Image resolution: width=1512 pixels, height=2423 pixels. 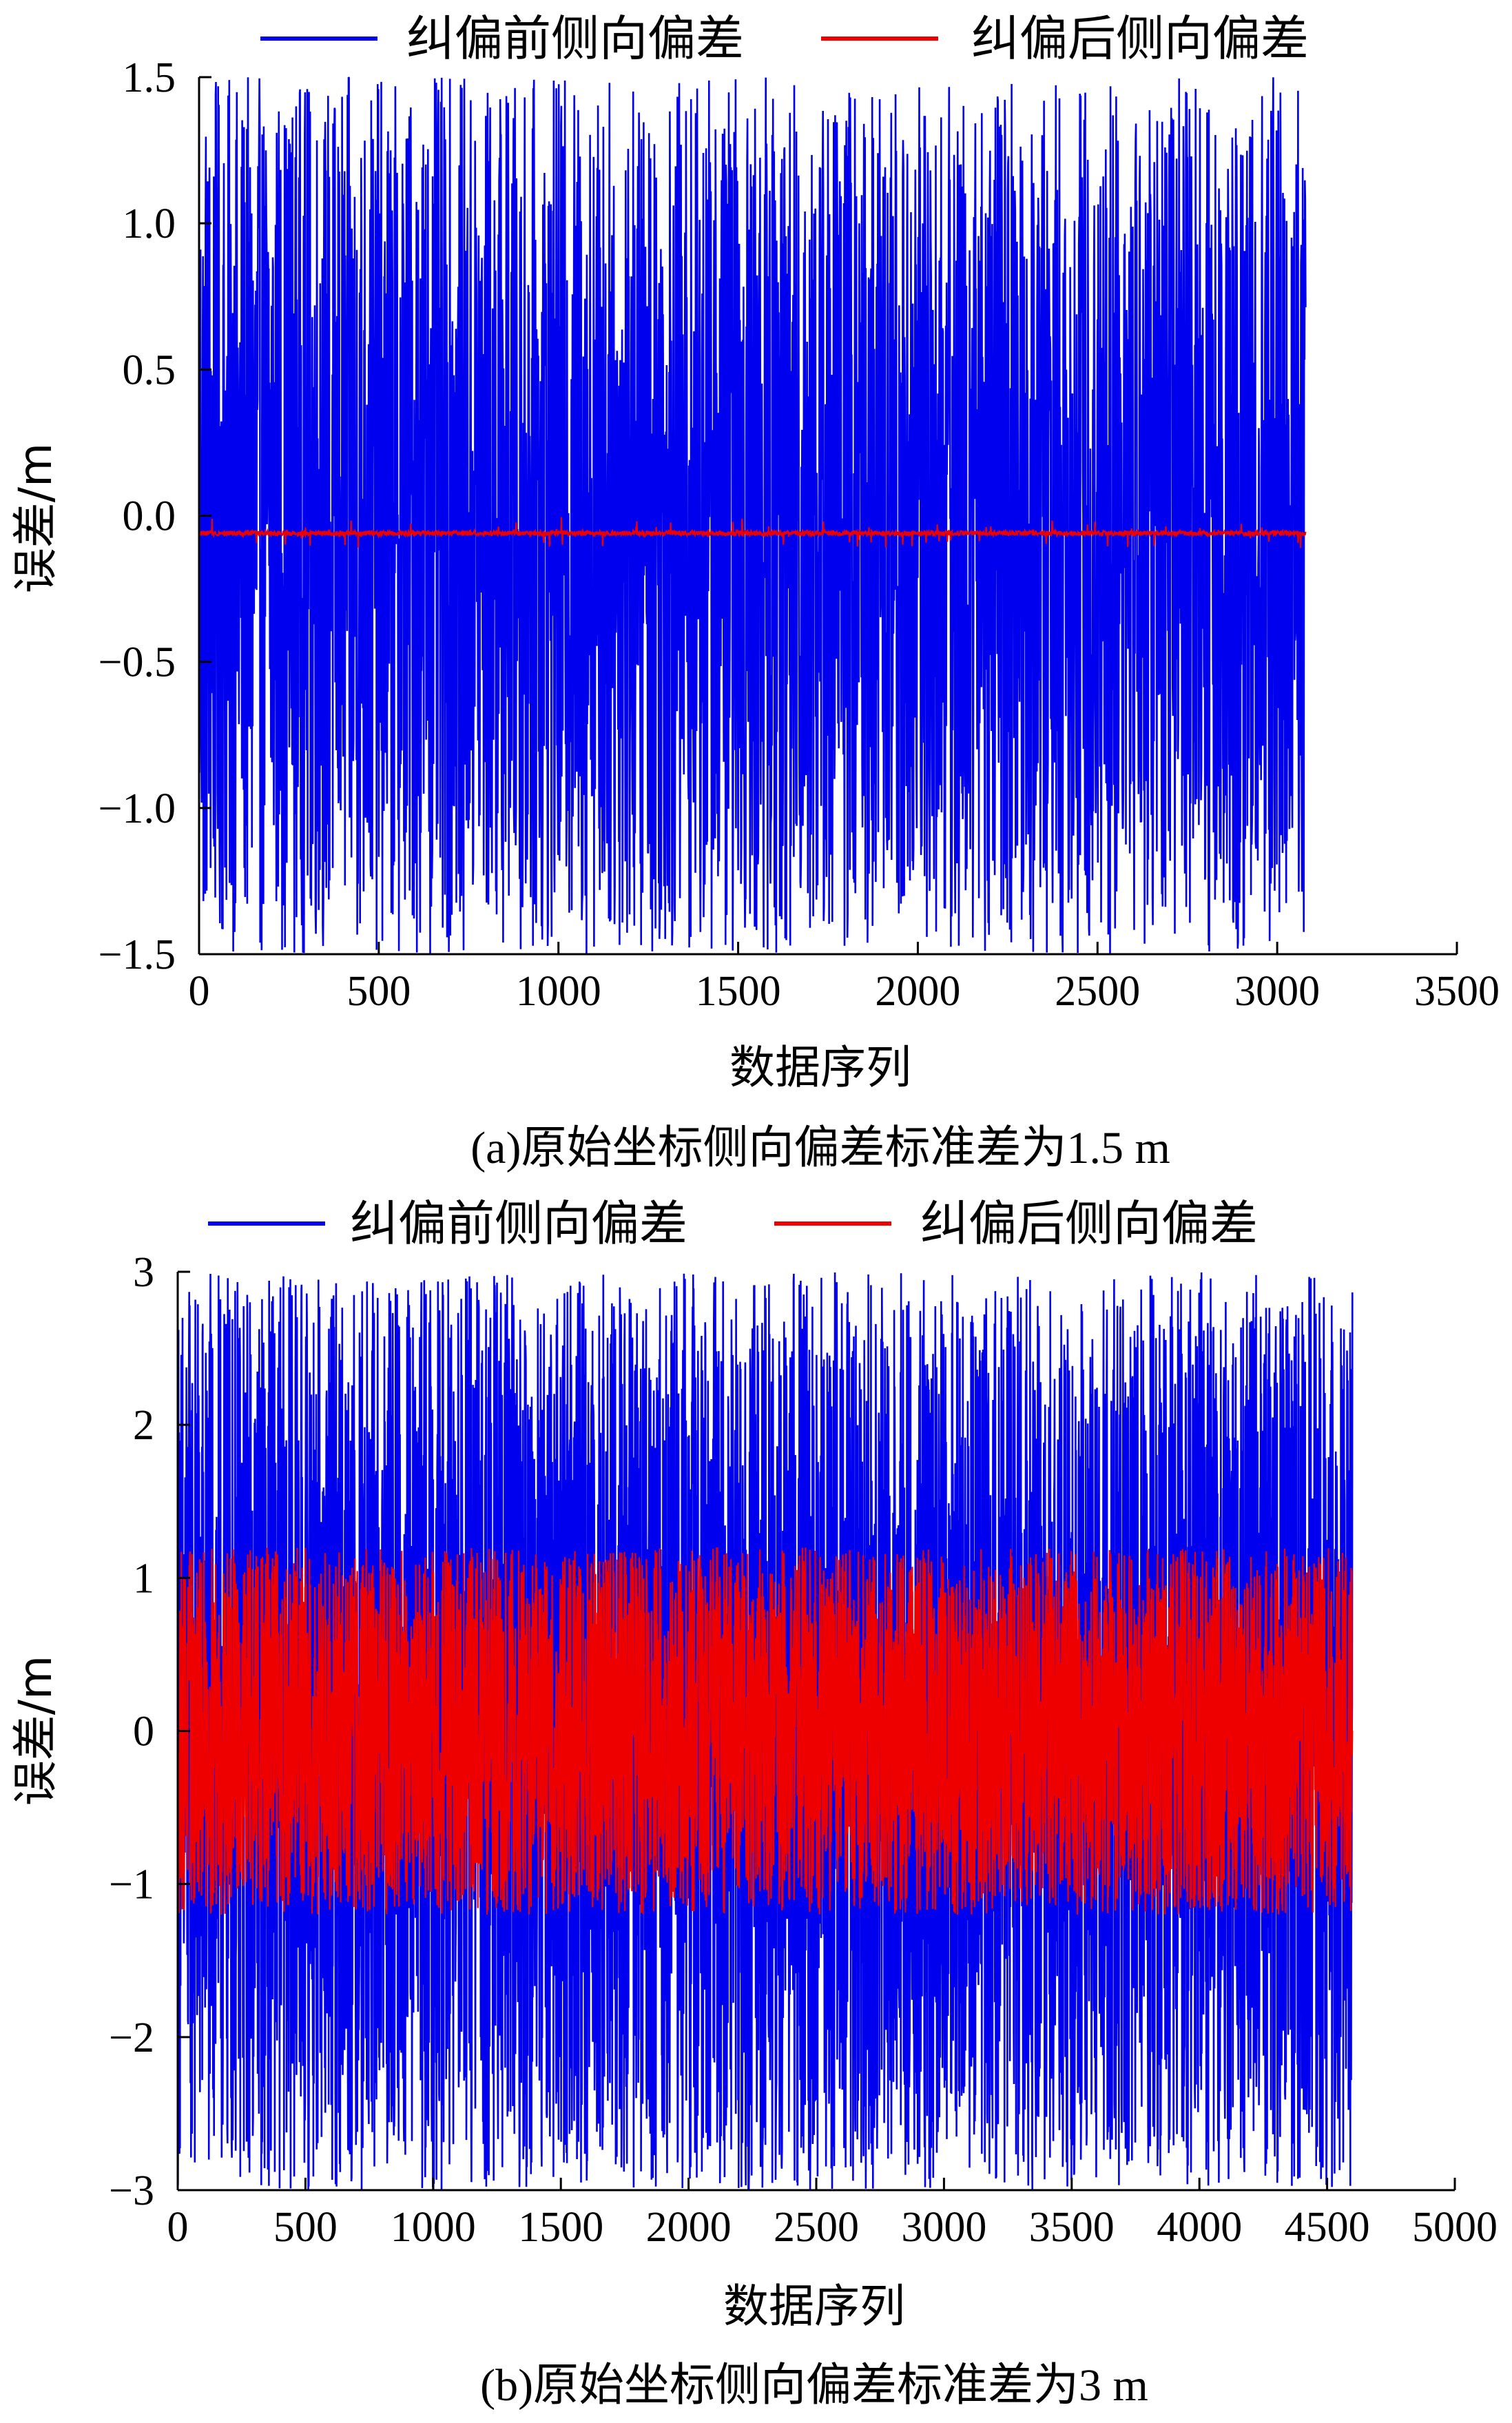 I want to click on y-tick-label: 1, so click(x=143, y=1579).